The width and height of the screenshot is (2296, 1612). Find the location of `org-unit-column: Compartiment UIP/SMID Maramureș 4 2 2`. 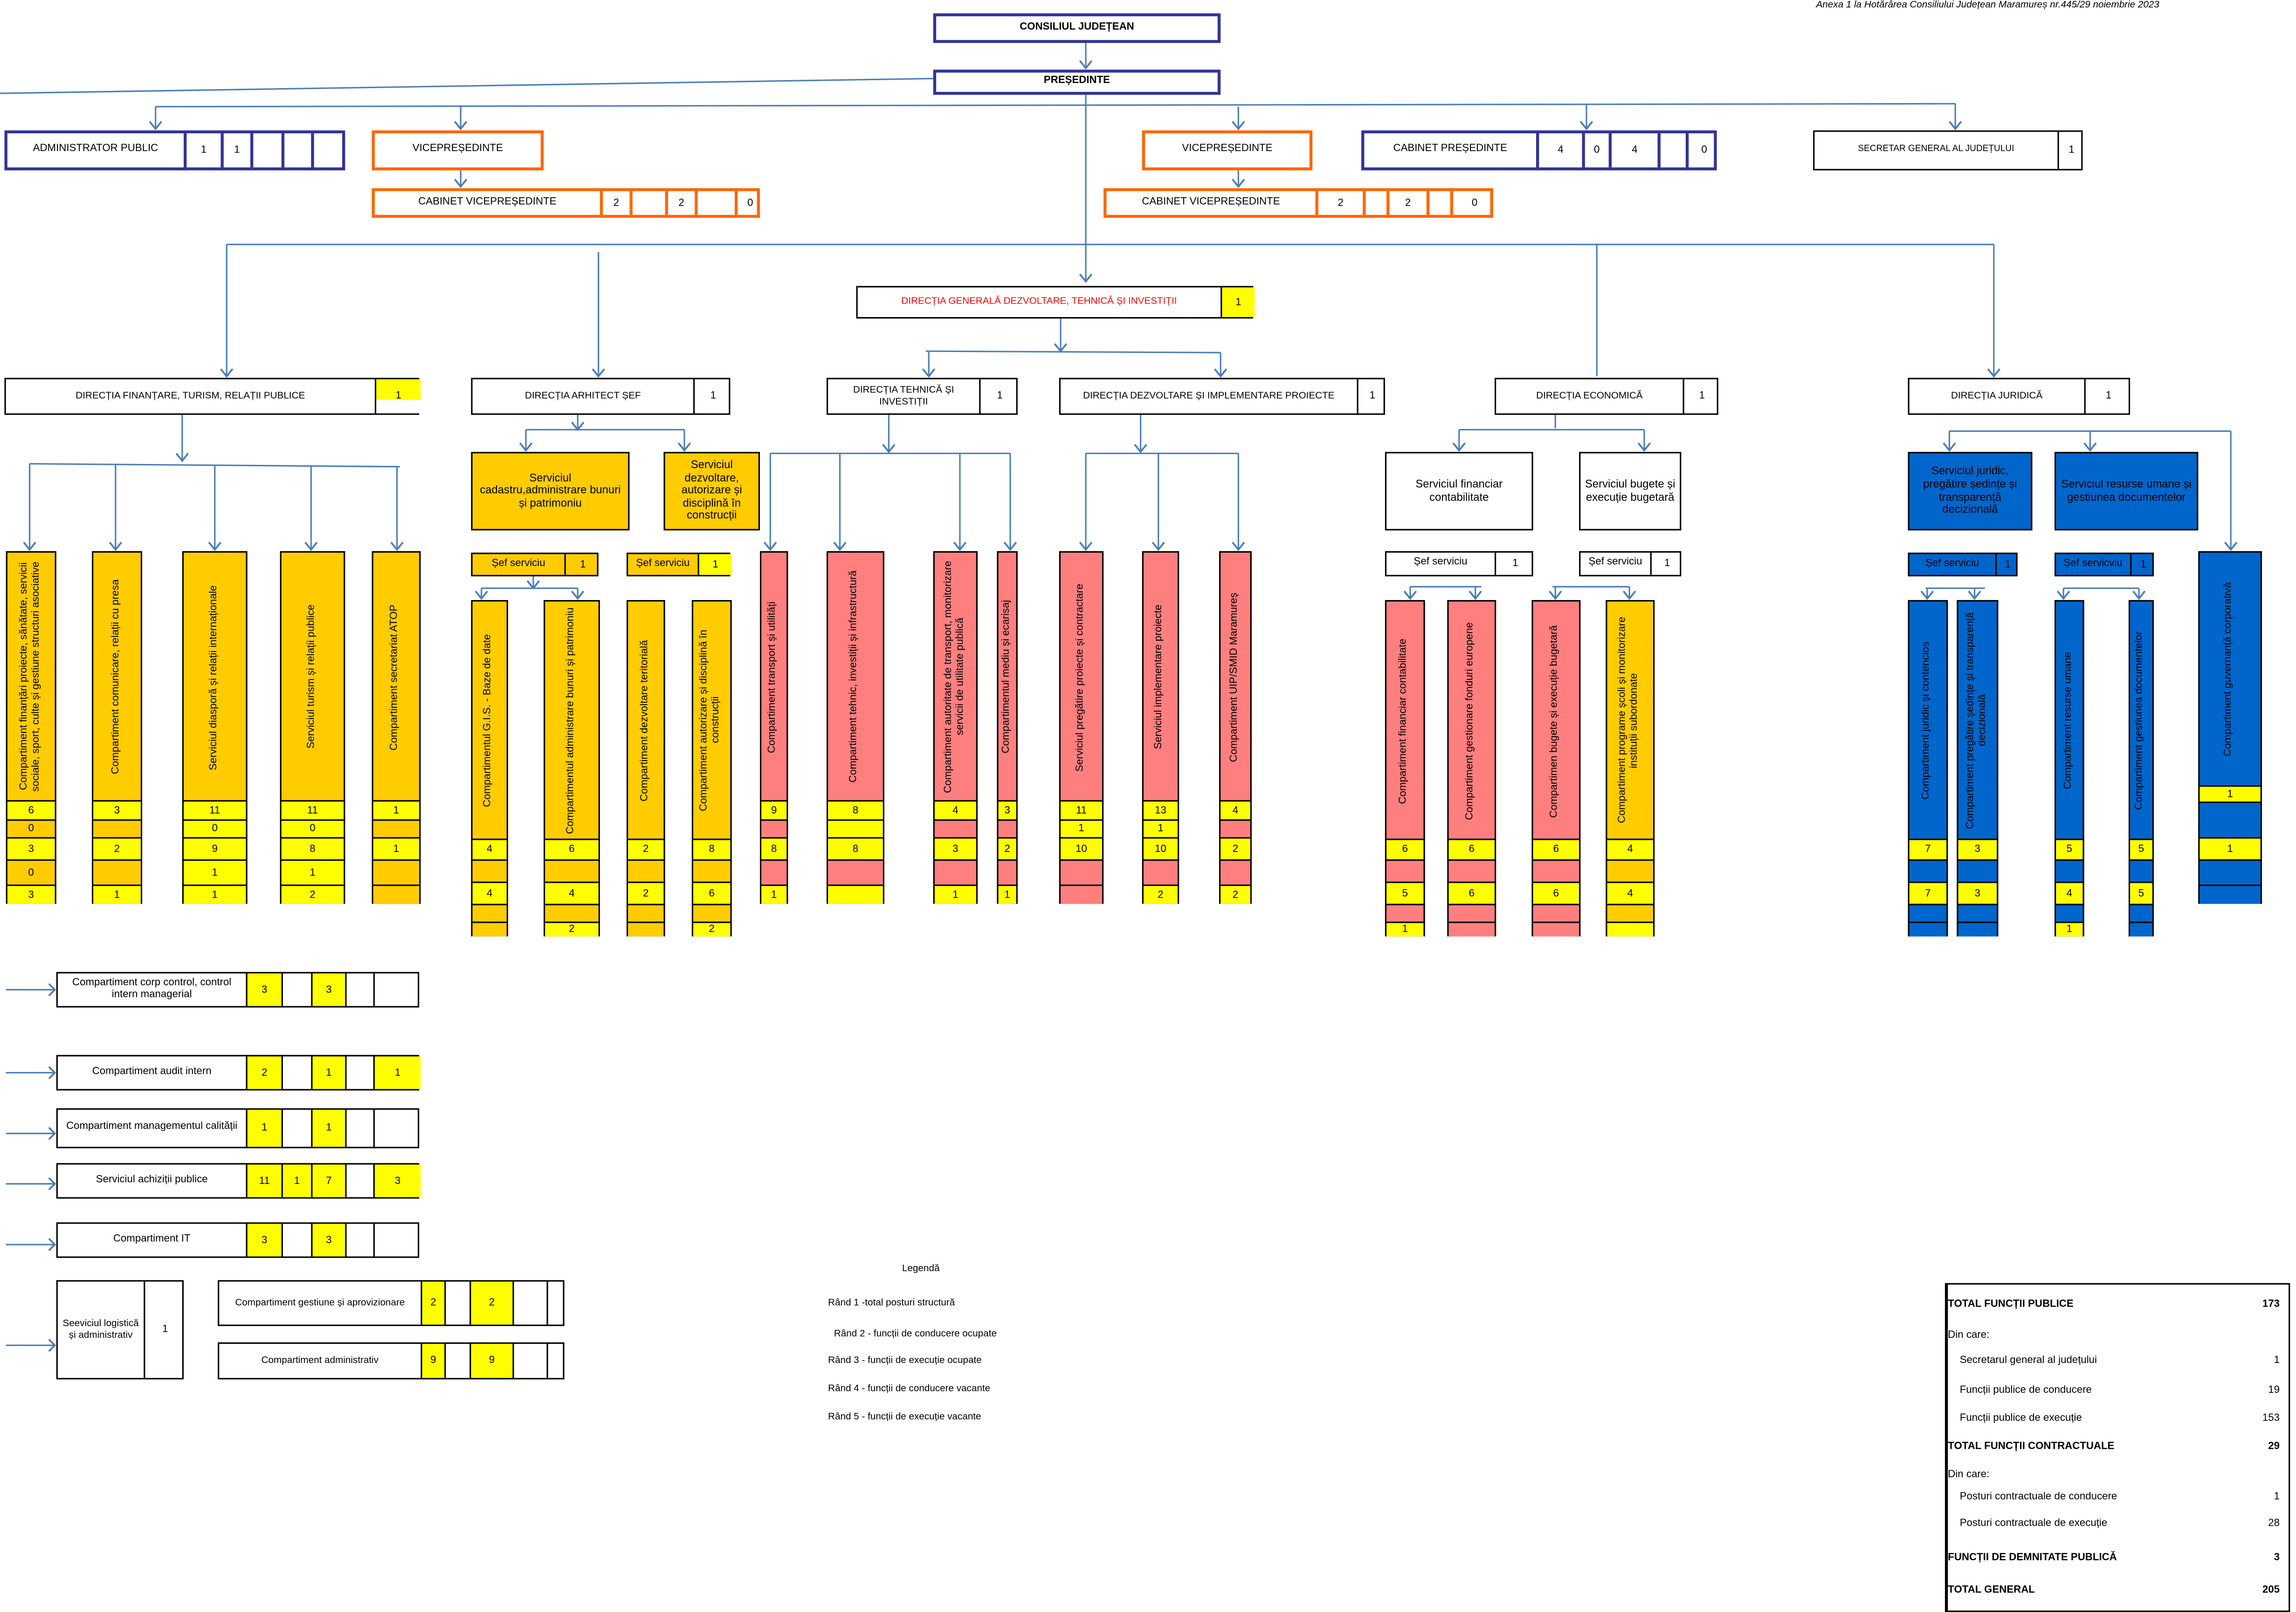

org-unit-column: Compartiment UIP/SMID Maramureș 4 2 2 is located at coordinates (1235, 727).